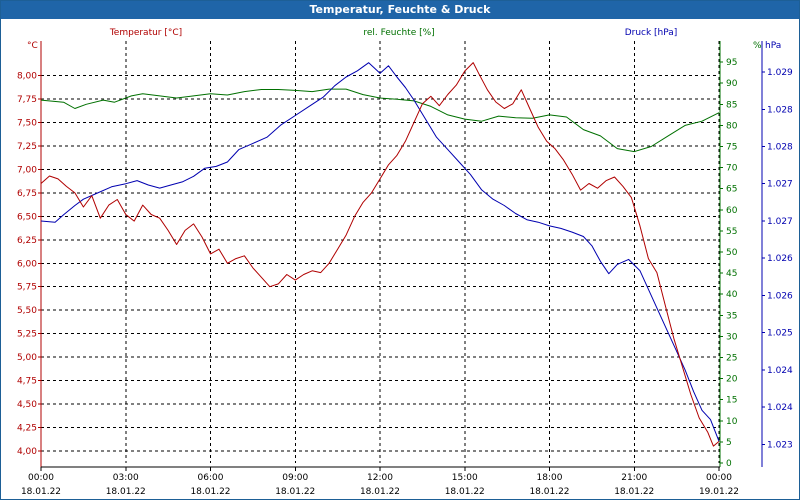 The height and width of the screenshot is (500, 800). What do you see at coordinates (27, 428) in the screenshot?
I see `temperature-tick-label: 4,25` at bounding box center [27, 428].